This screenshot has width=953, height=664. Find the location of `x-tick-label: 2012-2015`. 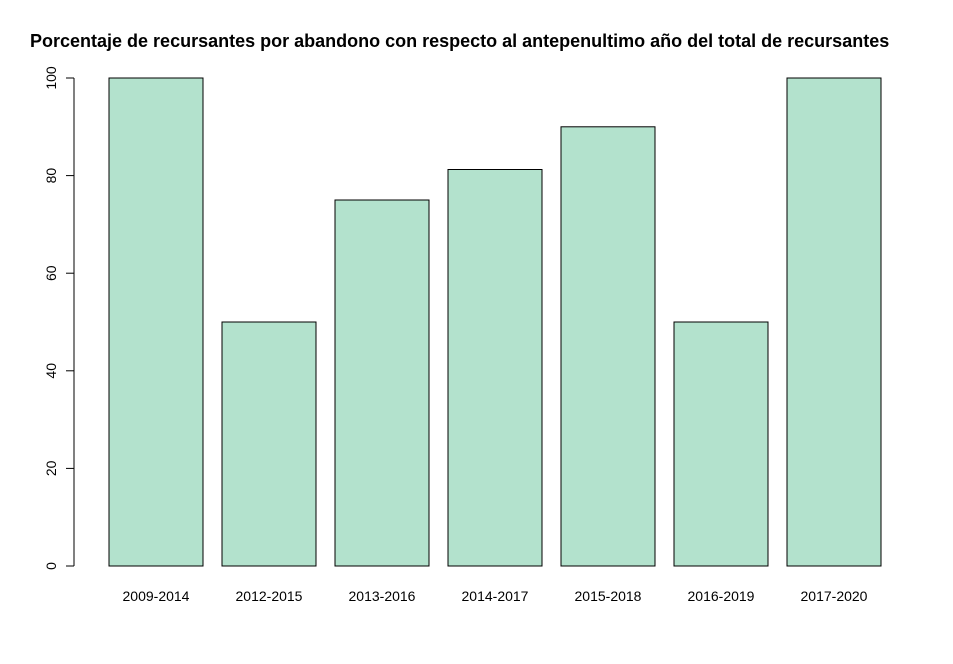

x-tick-label: 2012-2015 is located at coordinates (269, 596).